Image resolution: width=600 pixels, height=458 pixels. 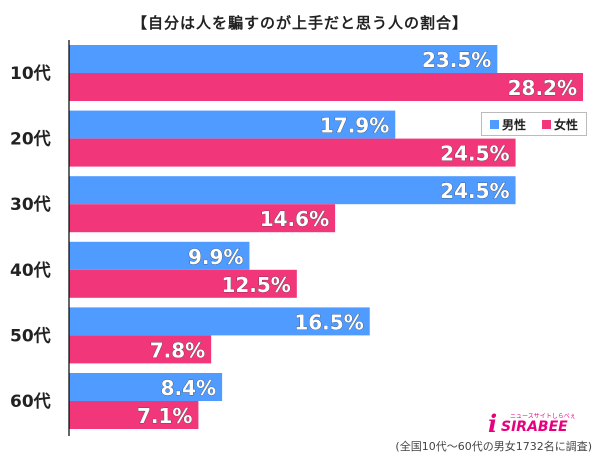 I want to click on legend: 男性 女性, so click(x=534, y=124).